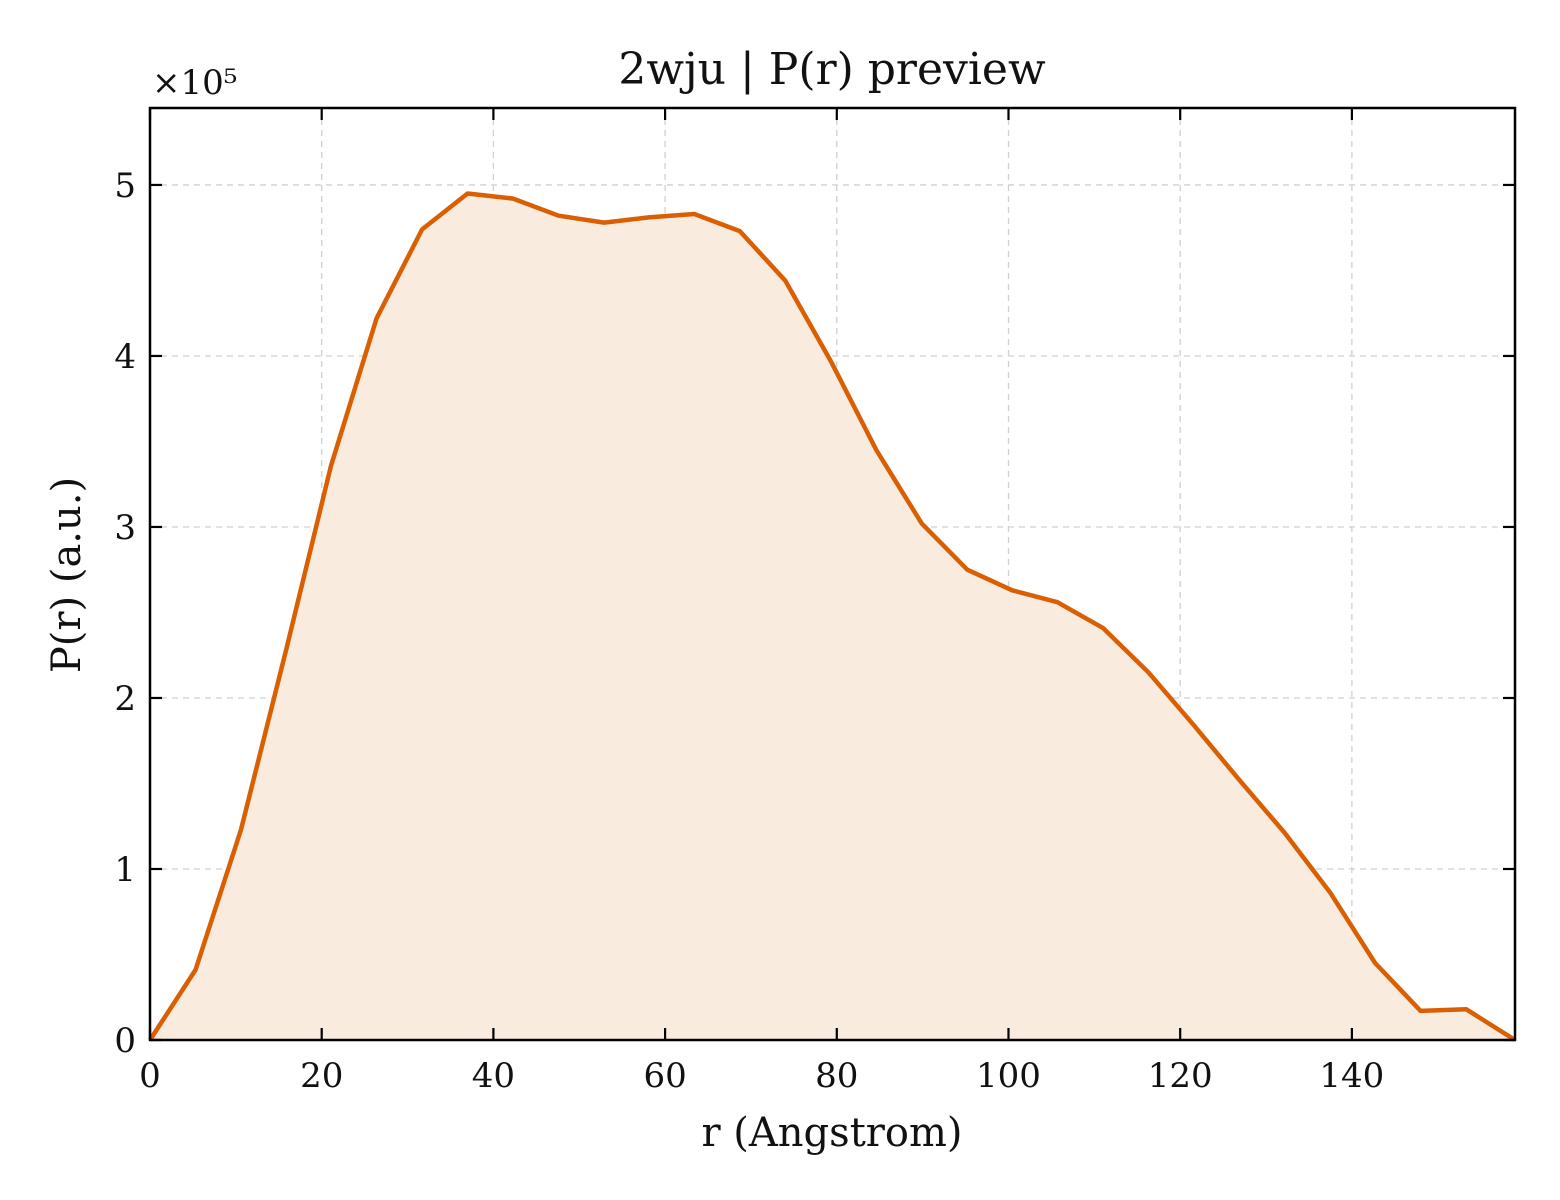  I want to click on x-axis-label: r (Angstrom), so click(831, 1133).